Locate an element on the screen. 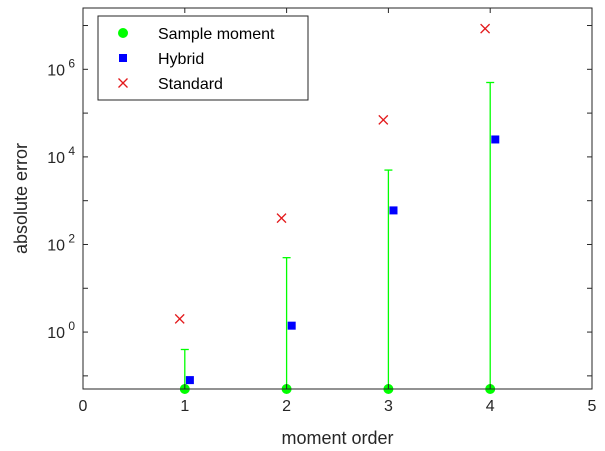 This screenshot has height=451, width=605. x-tick-label: 5 is located at coordinates (592, 406).